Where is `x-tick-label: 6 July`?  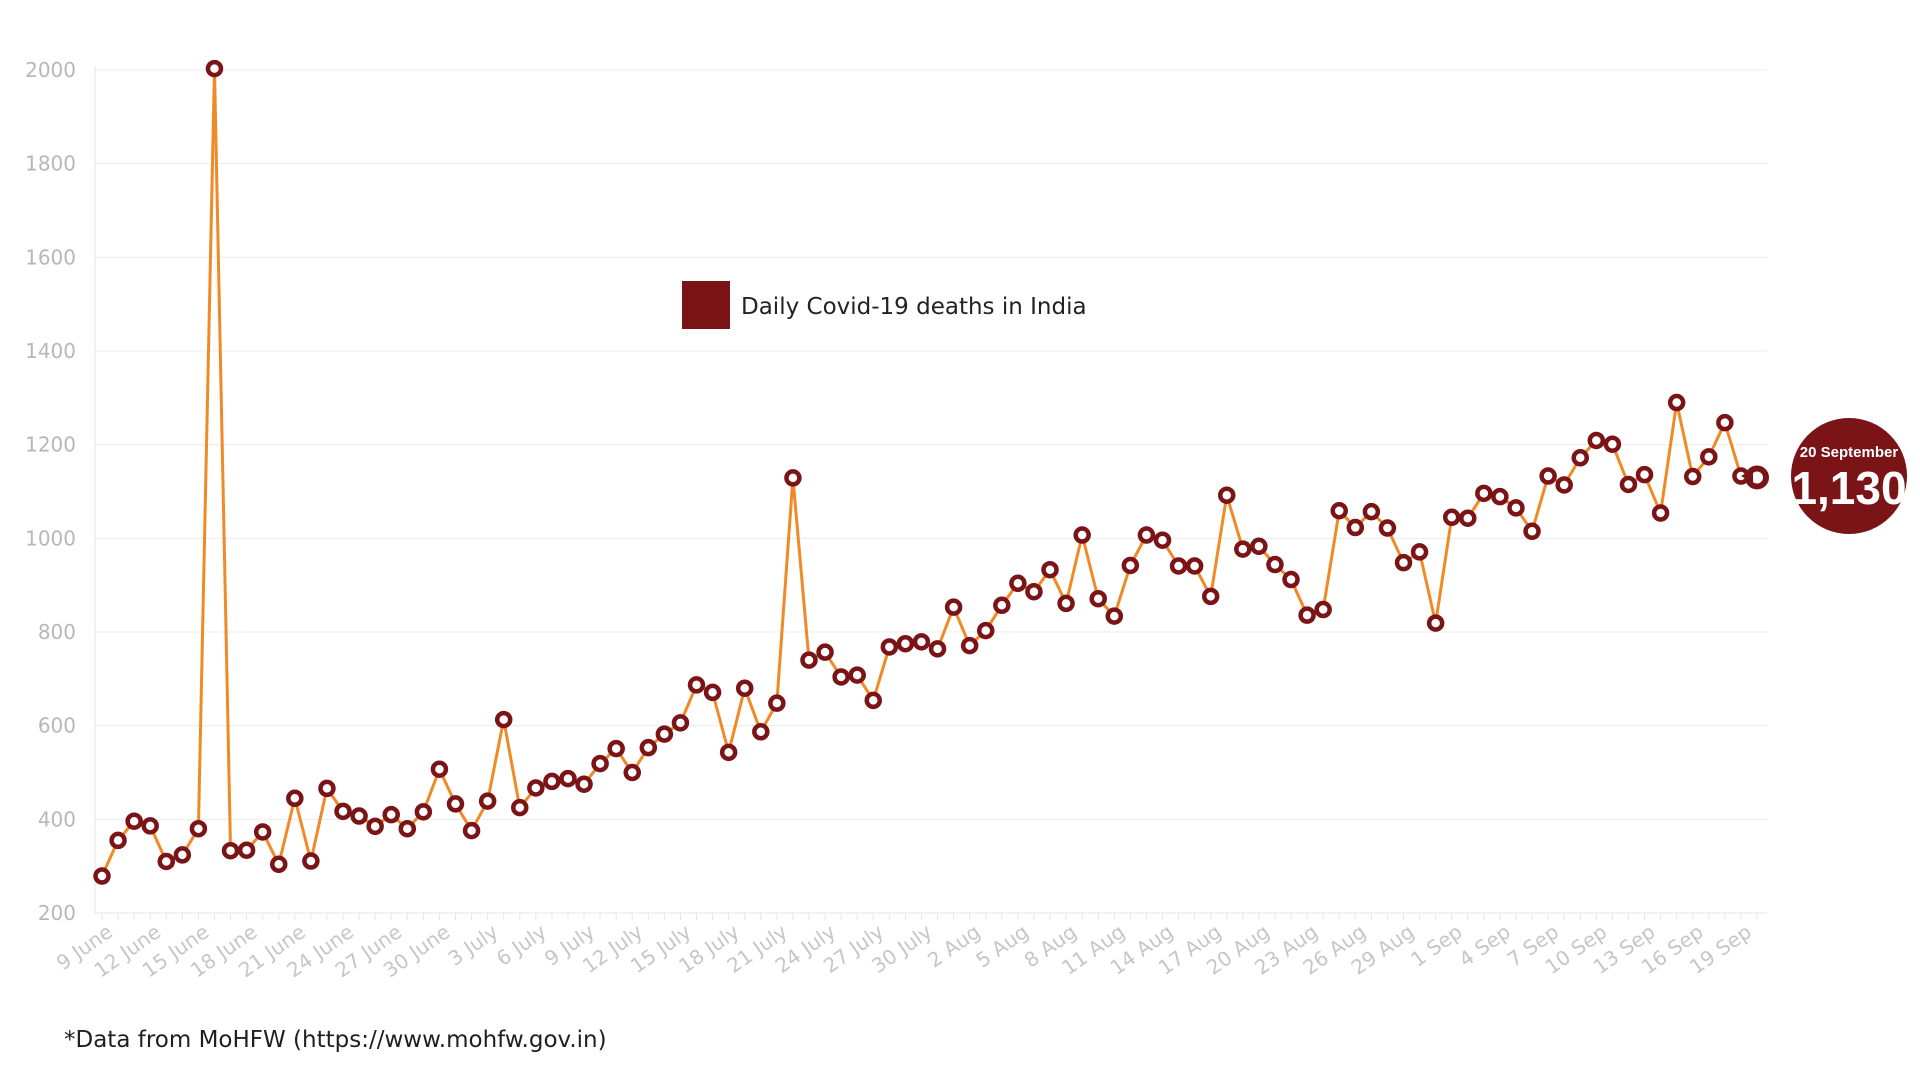 x-tick-label: 6 July is located at coordinates (521, 944).